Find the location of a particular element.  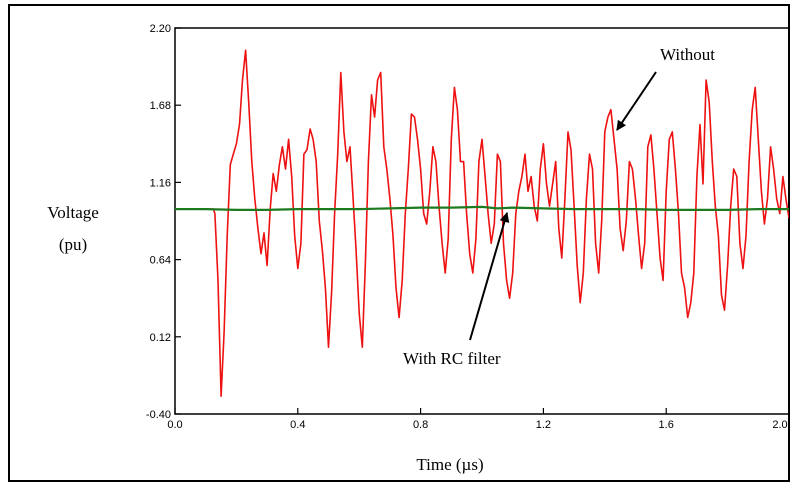

y-tick-label: 0.64 is located at coordinates (160, 261).